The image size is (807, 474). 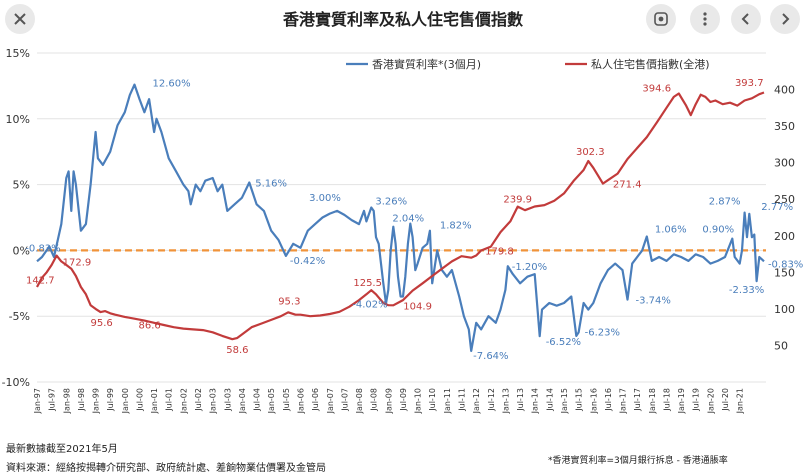 What do you see at coordinates (749, 83) in the screenshot?
I see `data-label: 393.7` at bounding box center [749, 83].